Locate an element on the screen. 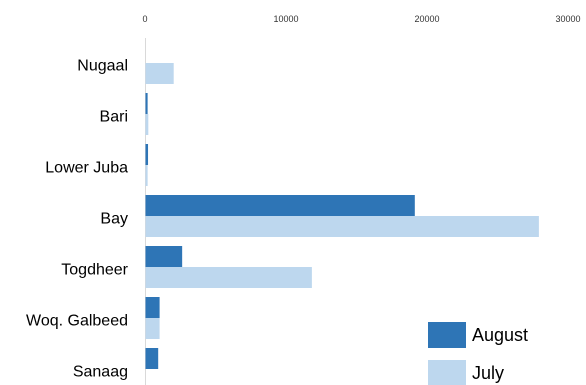  bar-july-nugaal is located at coordinates (159, 73).